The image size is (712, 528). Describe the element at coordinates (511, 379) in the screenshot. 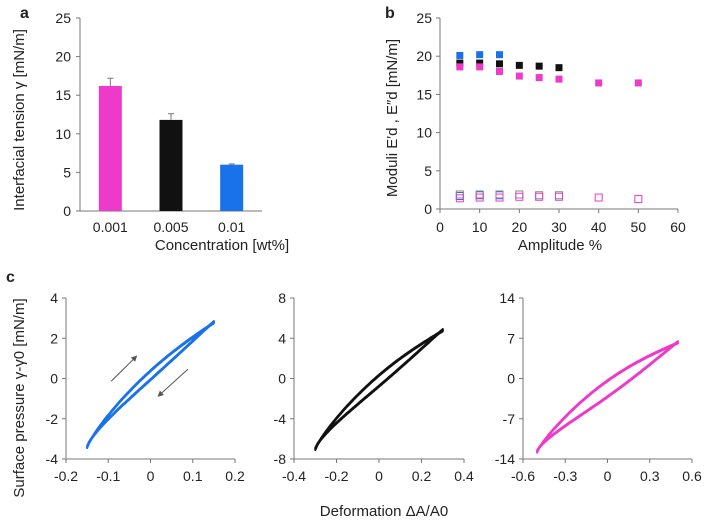

I see `chart-c3-ytick-label: 0` at that location.